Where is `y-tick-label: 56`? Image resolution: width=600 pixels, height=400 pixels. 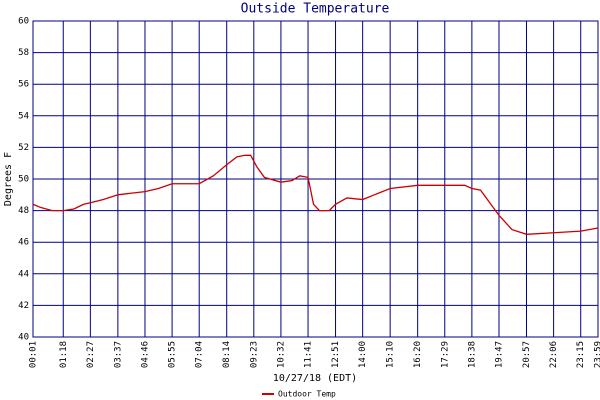 y-tick-label: 56 is located at coordinates (23, 85).